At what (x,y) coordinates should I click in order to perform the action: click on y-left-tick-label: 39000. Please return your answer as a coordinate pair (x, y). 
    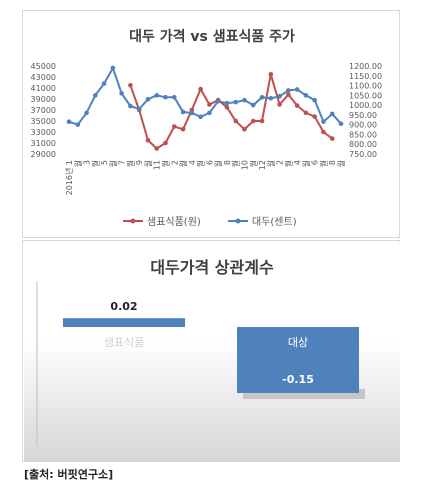
    Looking at the image, I should click on (43, 99).